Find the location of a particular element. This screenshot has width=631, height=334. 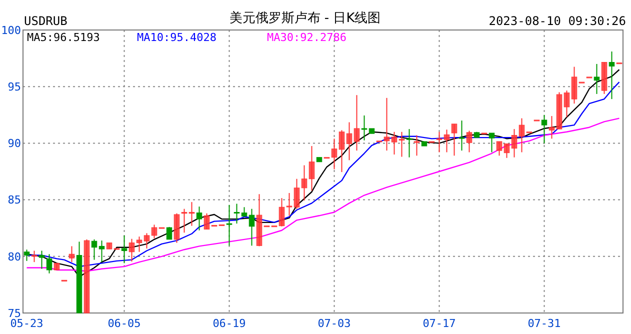

text: USDRUB is located at coordinates (46, 21).